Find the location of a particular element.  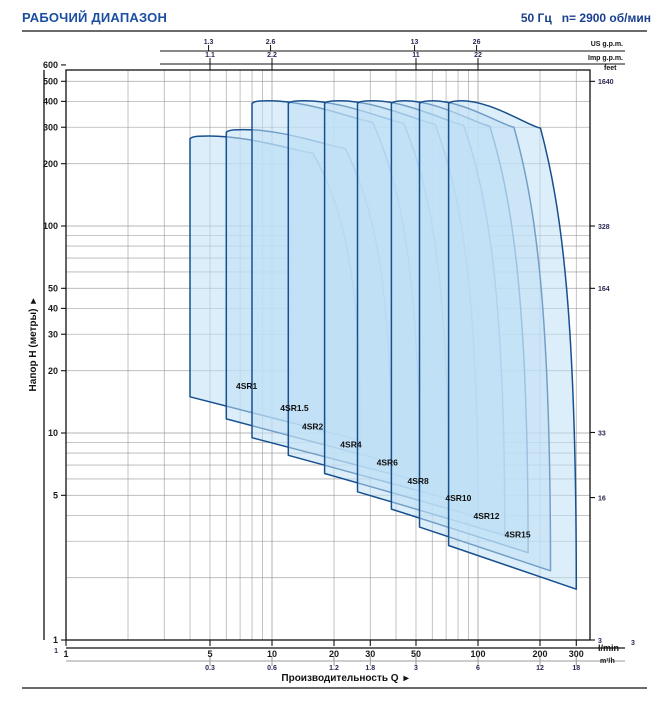

x-m3h-tick-label: 6 is located at coordinates (478, 668).